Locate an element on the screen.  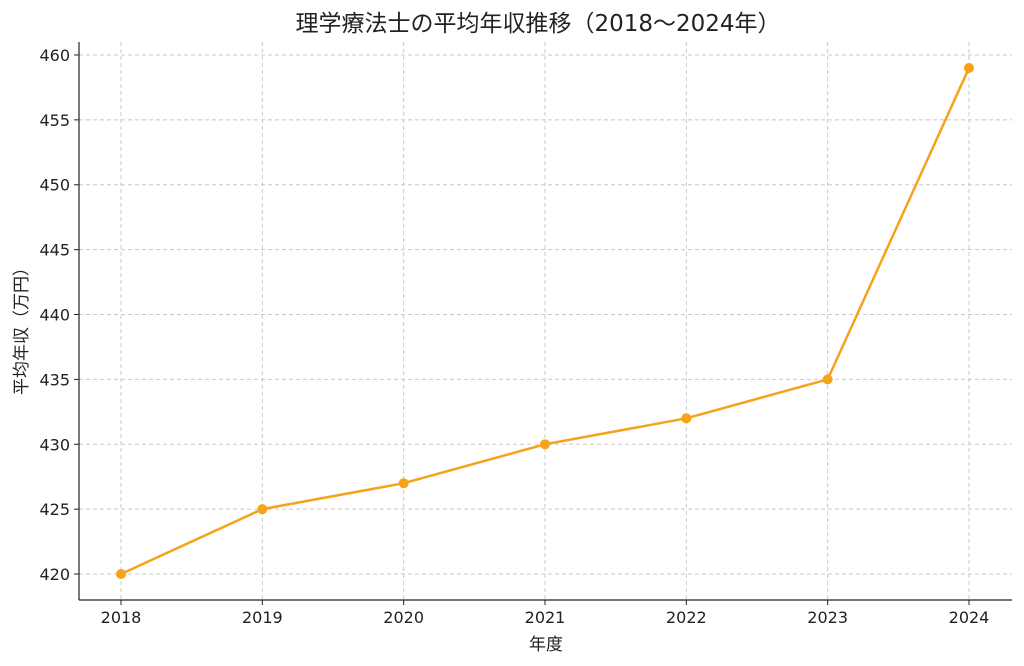
x-tick-label: 2019 is located at coordinates (262, 617).